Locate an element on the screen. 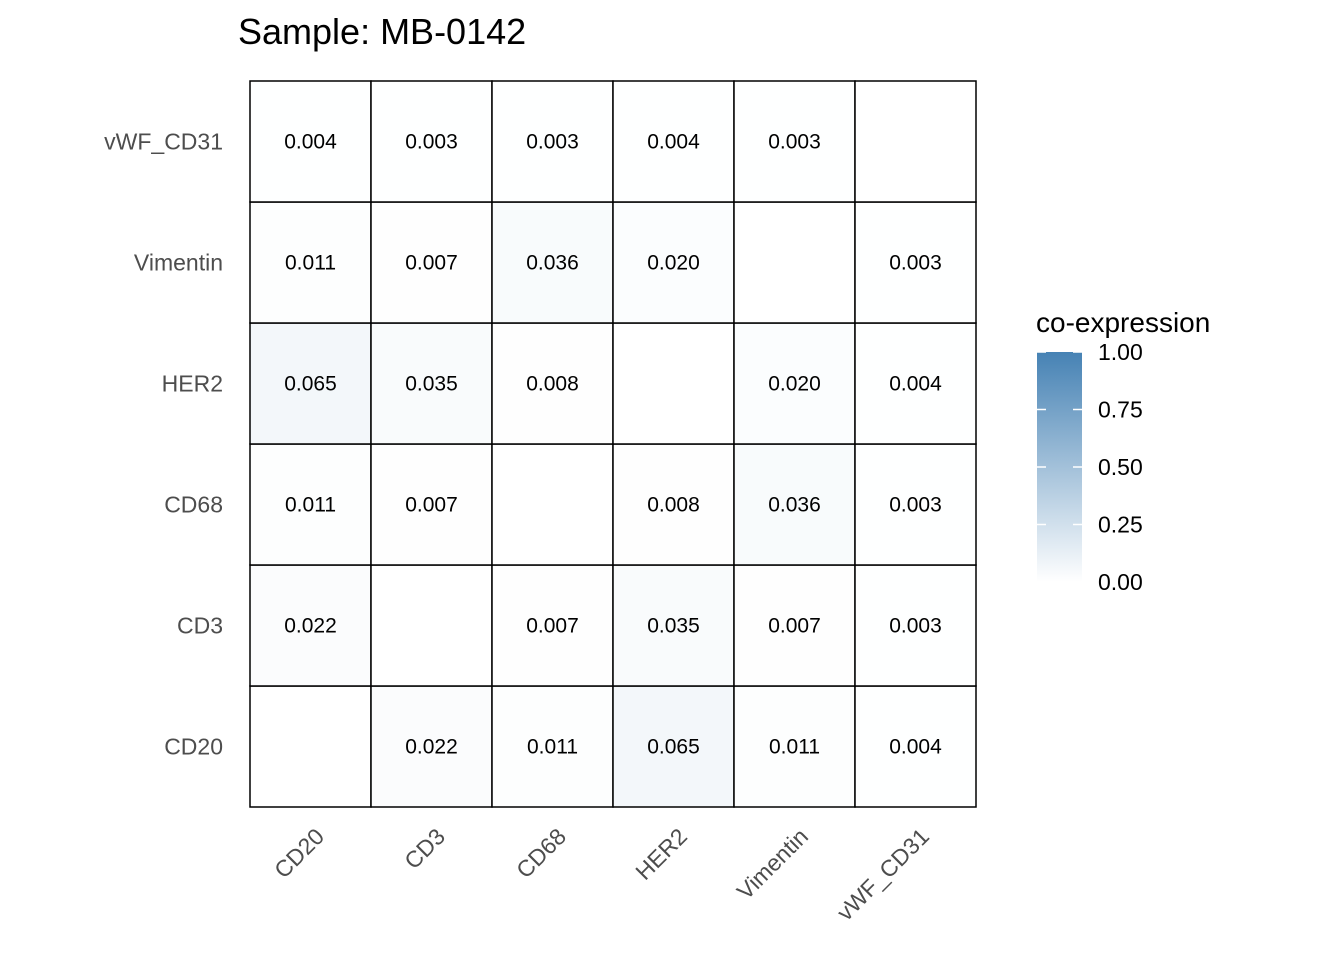 This screenshot has height=960, width=1344. y-tick-label: CD20 is located at coordinates (193, 747).